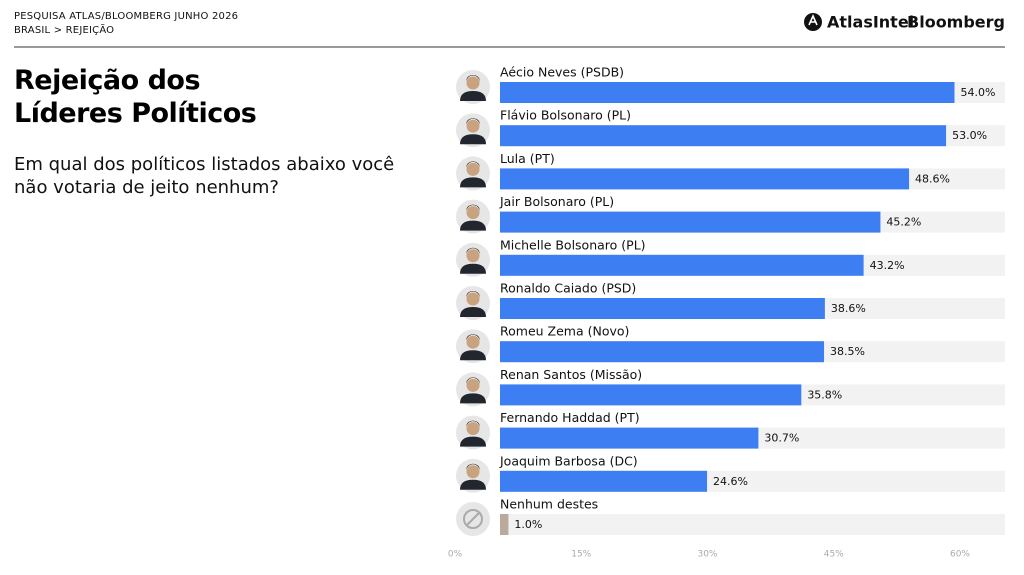 Image resolution: width=1024 pixels, height=575 pixels. What do you see at coordinates (834, 555) in the screenshot?
I see `x-tick-label: 45%` at bounding box center [834, 555].